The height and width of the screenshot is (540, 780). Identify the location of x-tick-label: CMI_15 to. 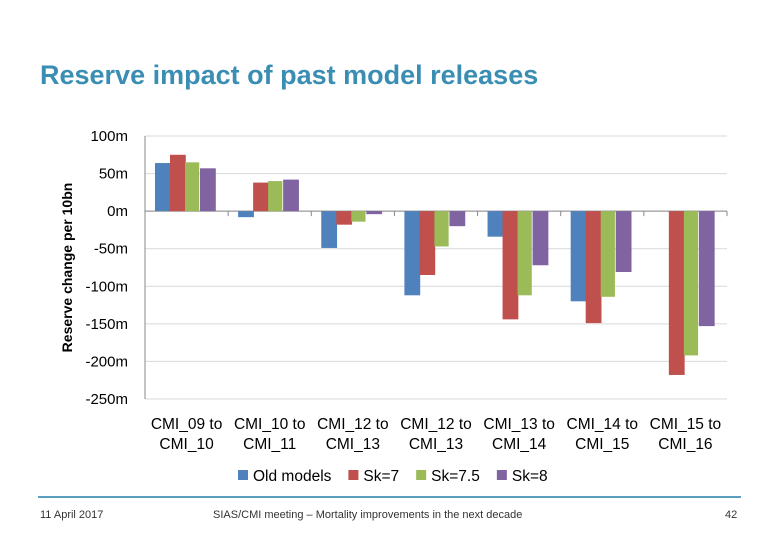
(686, 424).